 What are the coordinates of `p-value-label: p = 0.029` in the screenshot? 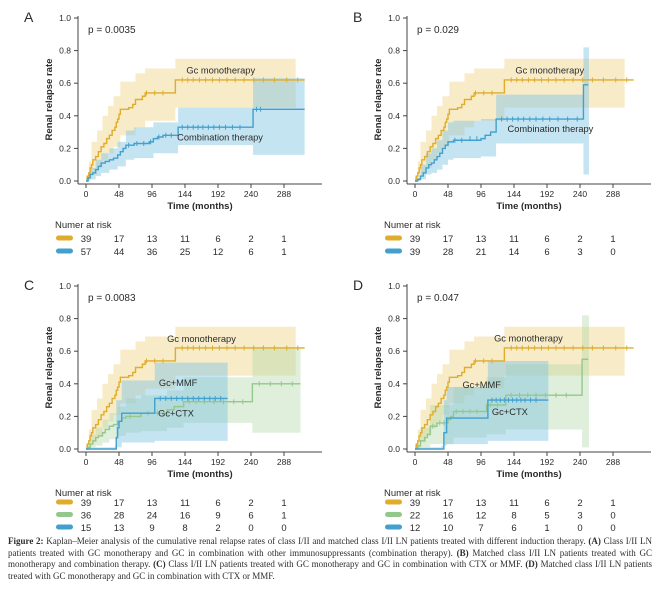 It's located at (438, 30).